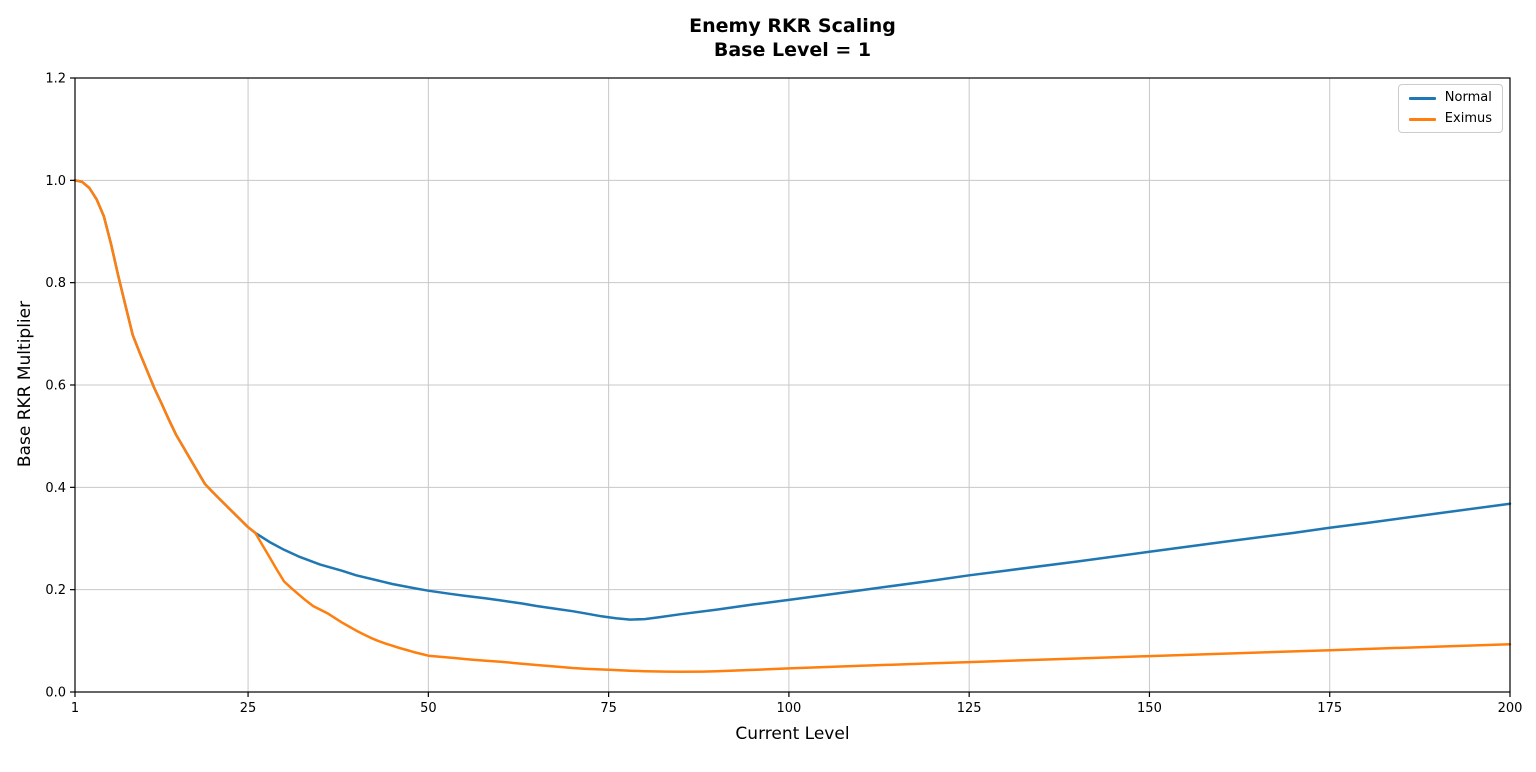  What do you see at coordinates (1422, 98) in the screenshot?
I see `normal-line-swatch` at bounding box center [1422, 98].